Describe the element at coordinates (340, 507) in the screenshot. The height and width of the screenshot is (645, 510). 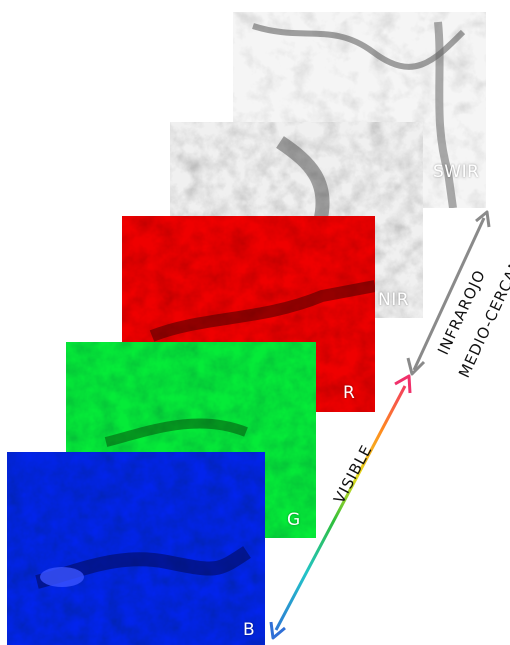
I see `visible-spectrum-arrow` at that location.